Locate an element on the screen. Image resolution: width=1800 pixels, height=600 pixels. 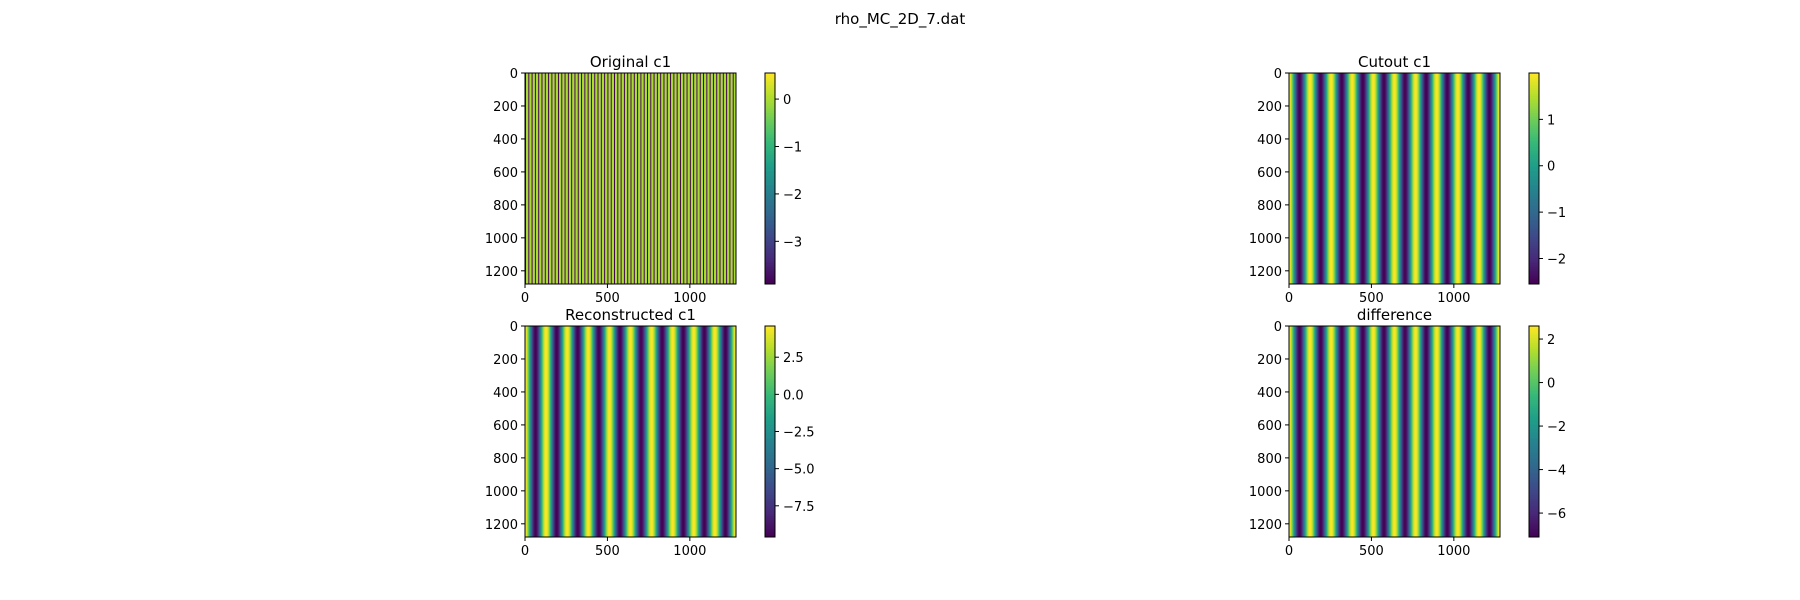
y-tick-label: 1000 is located at coordinates (1265, 239).